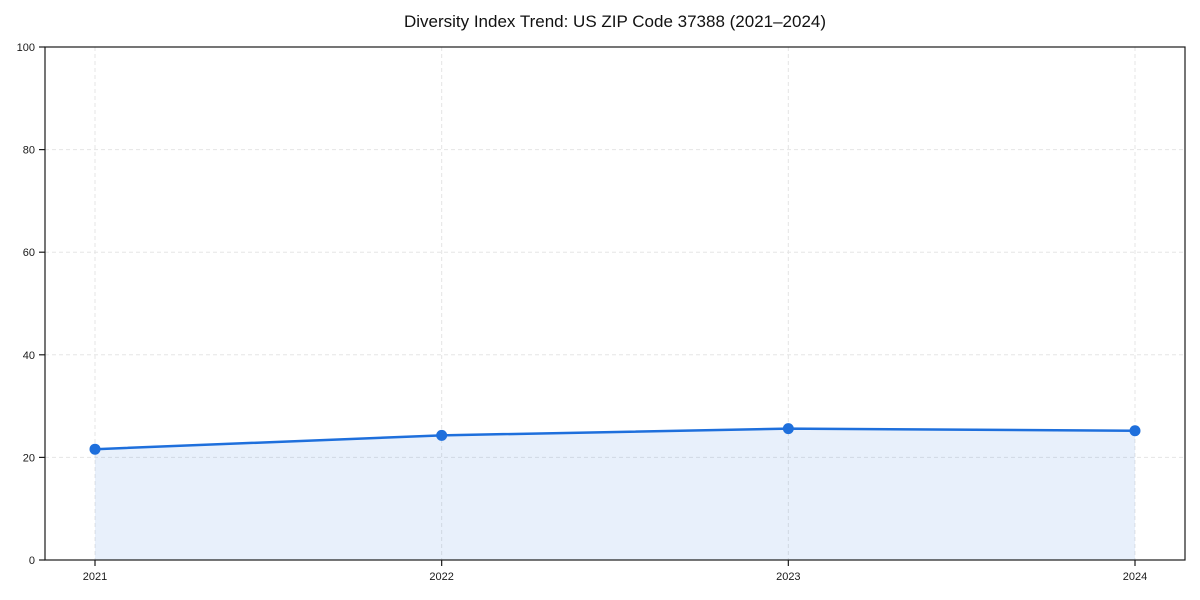  I want to click on x-tick-label-2024: 2024, so click(1135, 577).